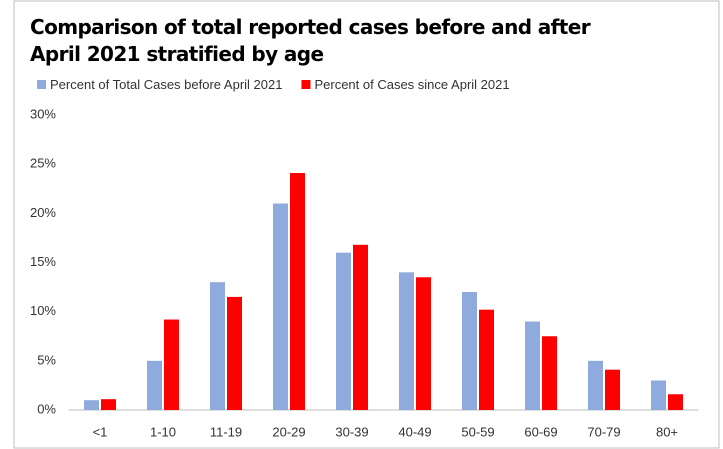 The image size is (723, 449). What do you see at coordinates (43, 163) in the screenshot?
I see `y-tick-label: 25%` at bounding box center [43, 163].